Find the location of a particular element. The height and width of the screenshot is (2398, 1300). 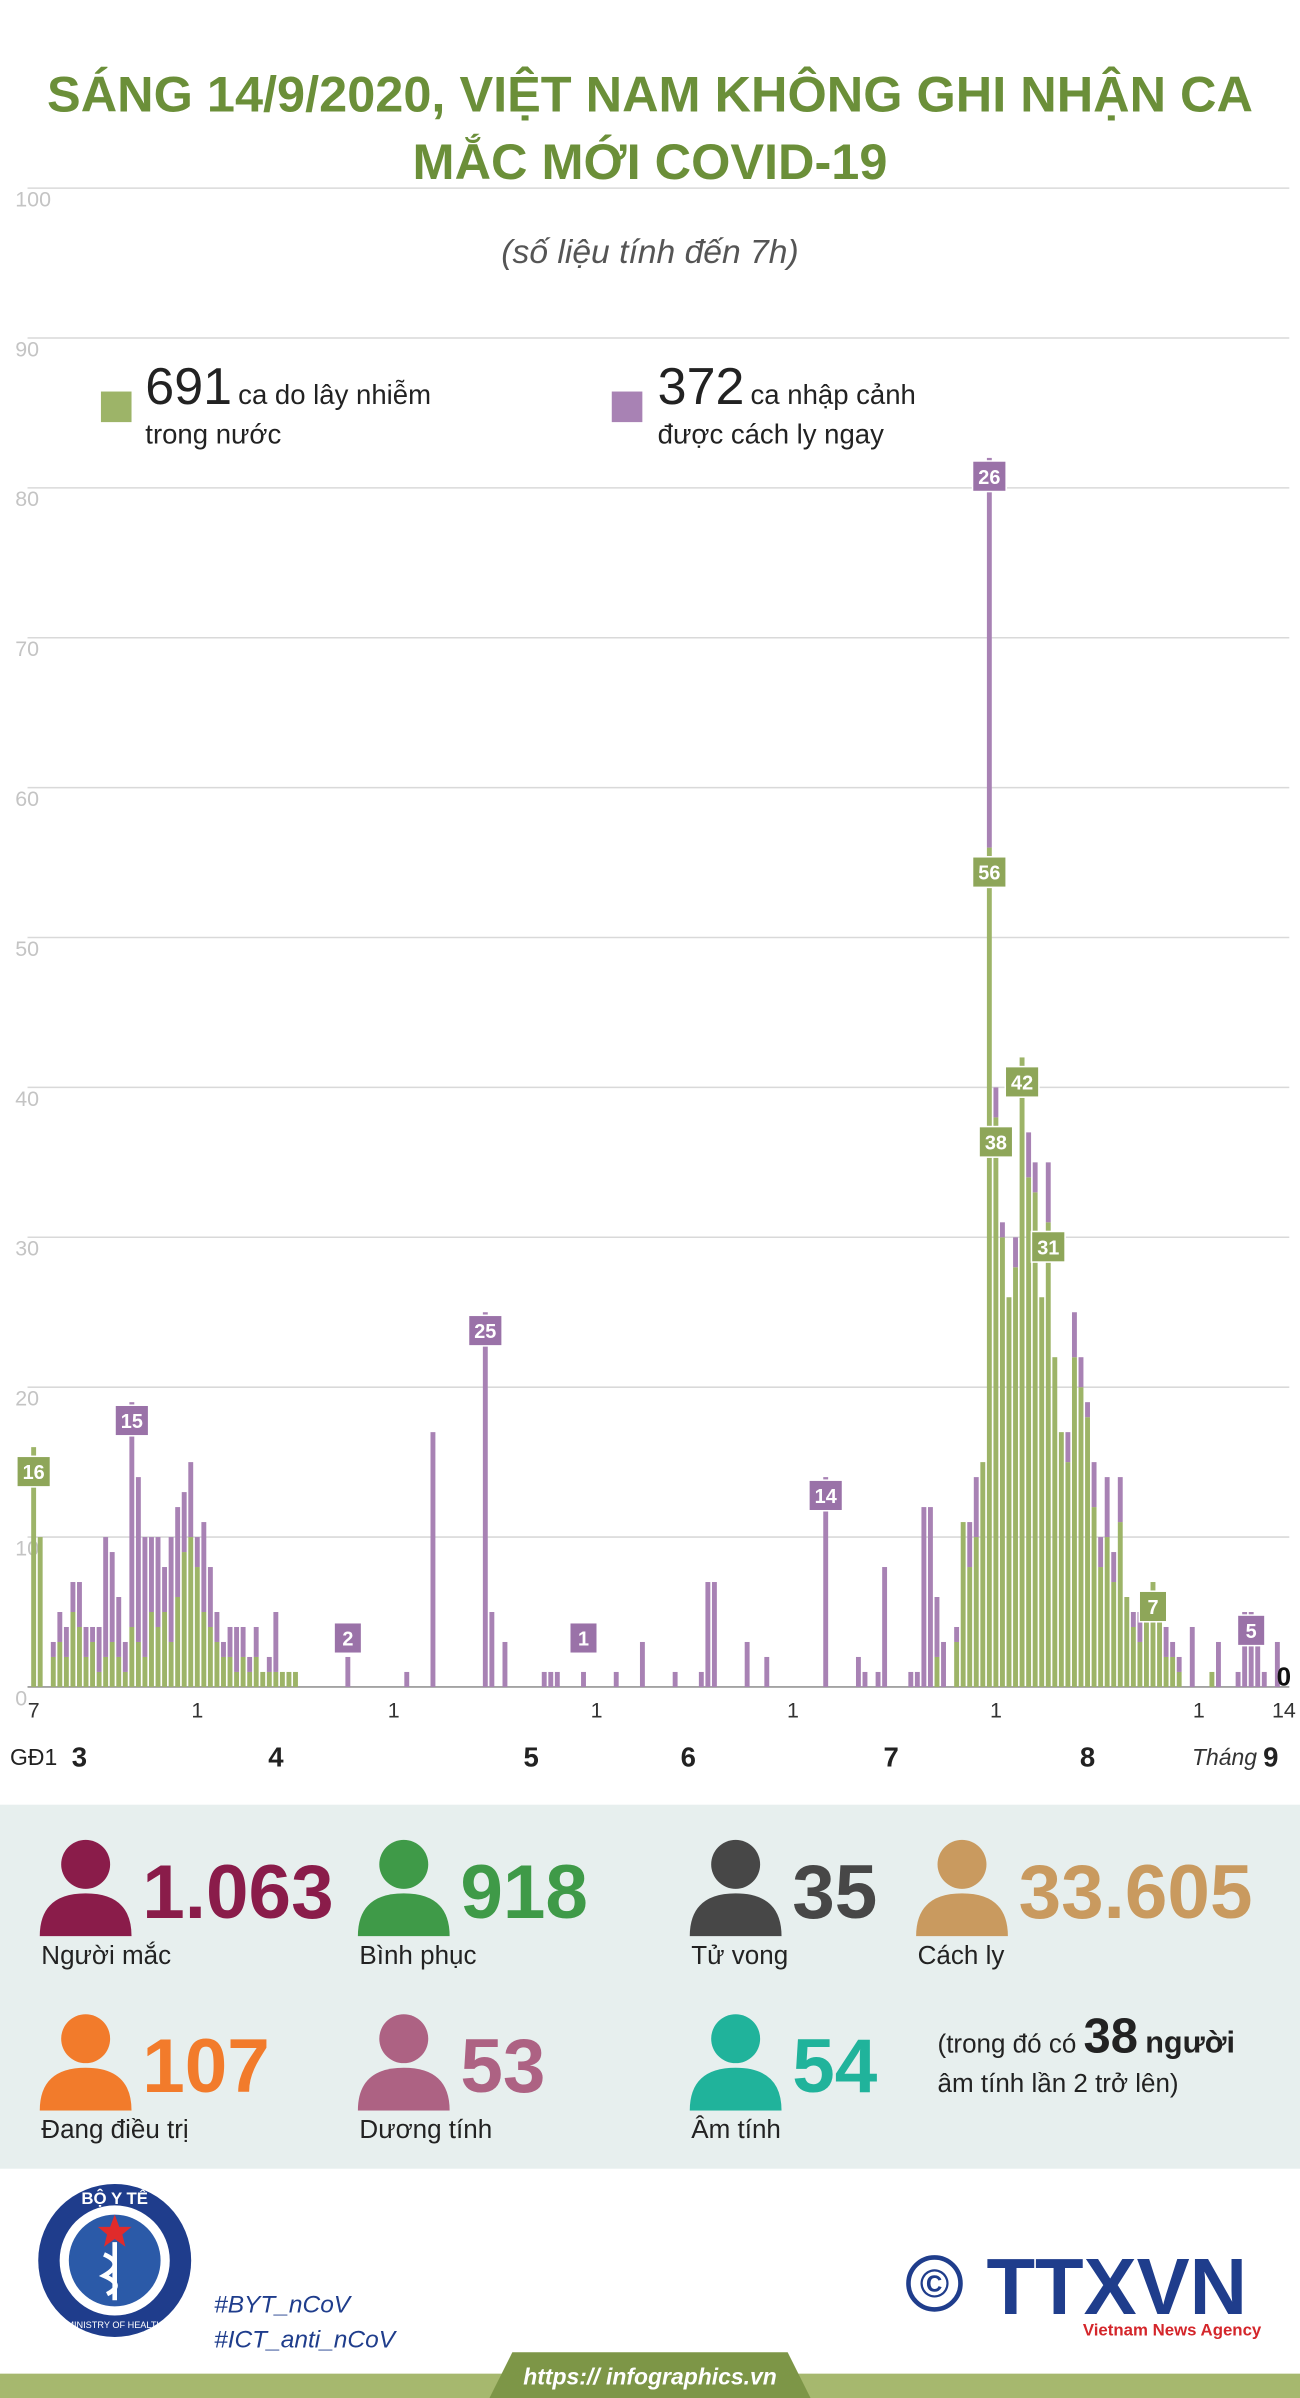

data-label: 7 is located at coordinates (1152, 1608).